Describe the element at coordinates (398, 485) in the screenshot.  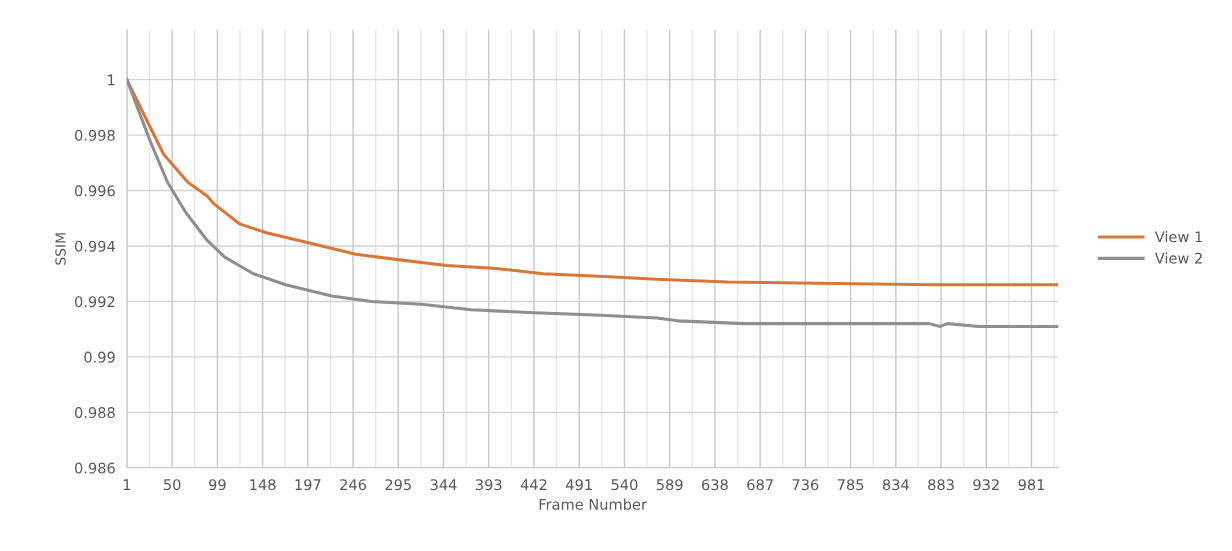
I see `x-tick-label: 295` at that location.